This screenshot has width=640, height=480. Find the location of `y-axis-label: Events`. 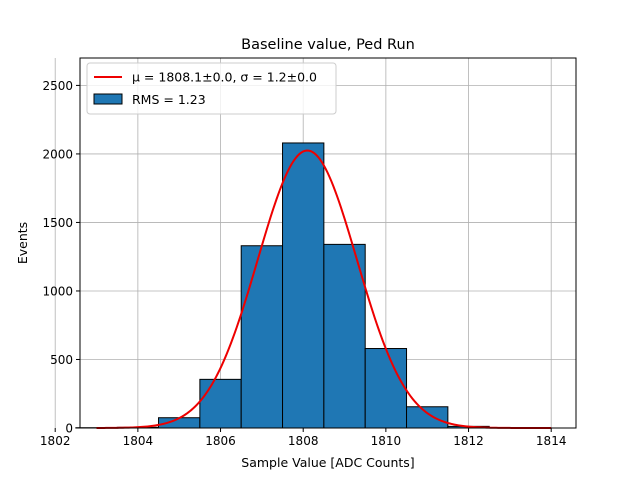

y-axis-label: Events is located at coordinates (22, 243).